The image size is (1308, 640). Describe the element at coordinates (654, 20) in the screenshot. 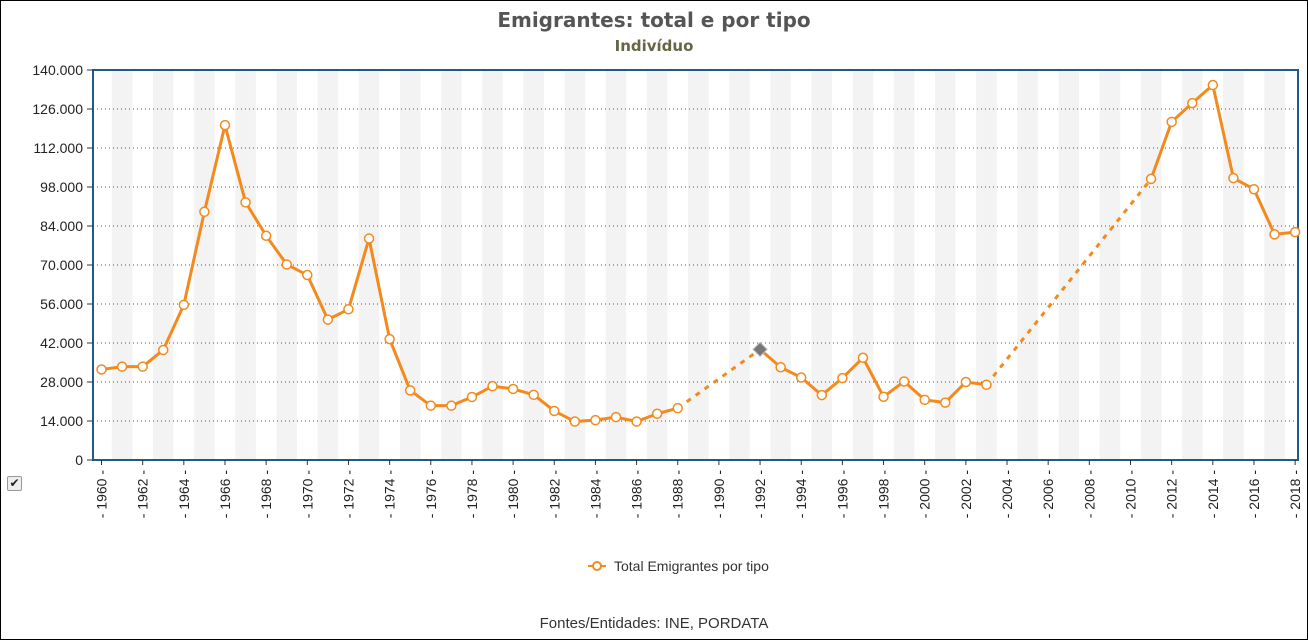

I see `chart-title: Emigrantes: total e por tipo` at that location.